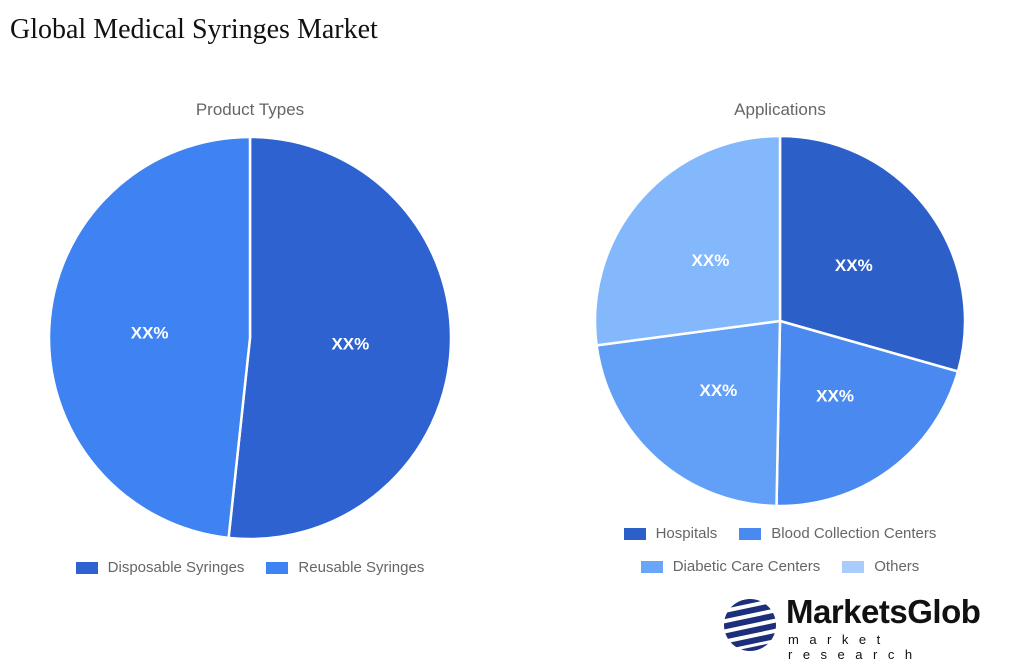 Image resolution: width=1030 pixels, height=662 pixels. I want to click on legend-item: Hospitals, so click(670, 533).